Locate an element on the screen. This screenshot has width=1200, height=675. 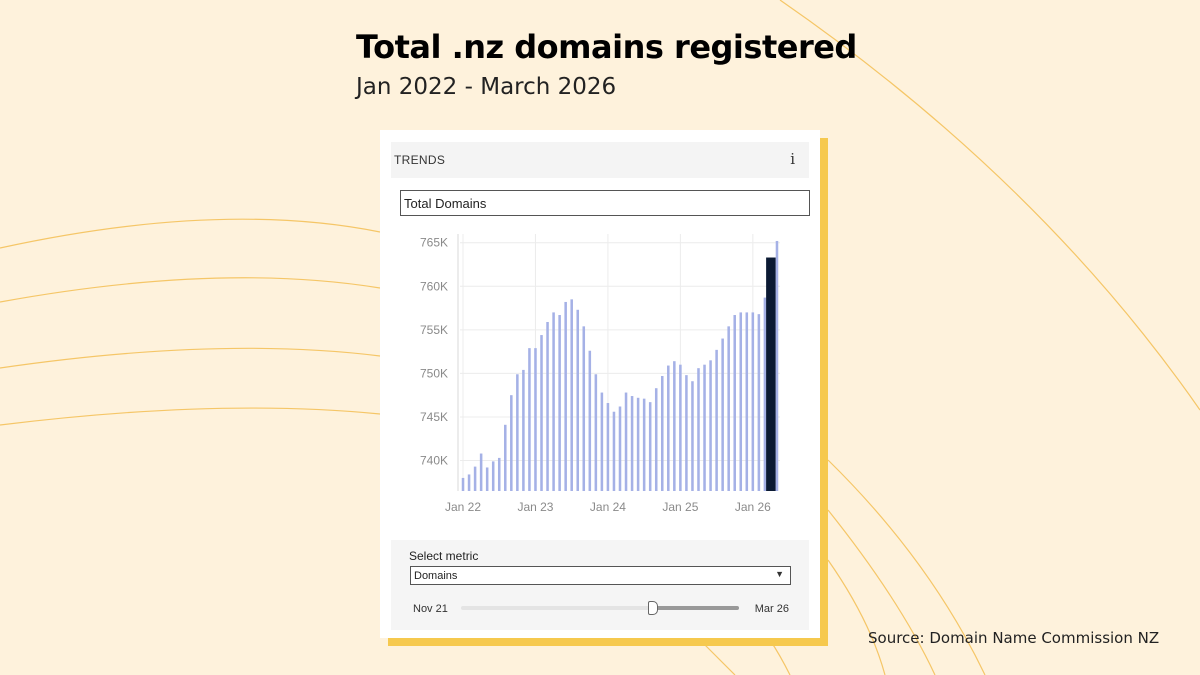
metric-dropdown: Domains ▼ is located at coordinates (600, 575).